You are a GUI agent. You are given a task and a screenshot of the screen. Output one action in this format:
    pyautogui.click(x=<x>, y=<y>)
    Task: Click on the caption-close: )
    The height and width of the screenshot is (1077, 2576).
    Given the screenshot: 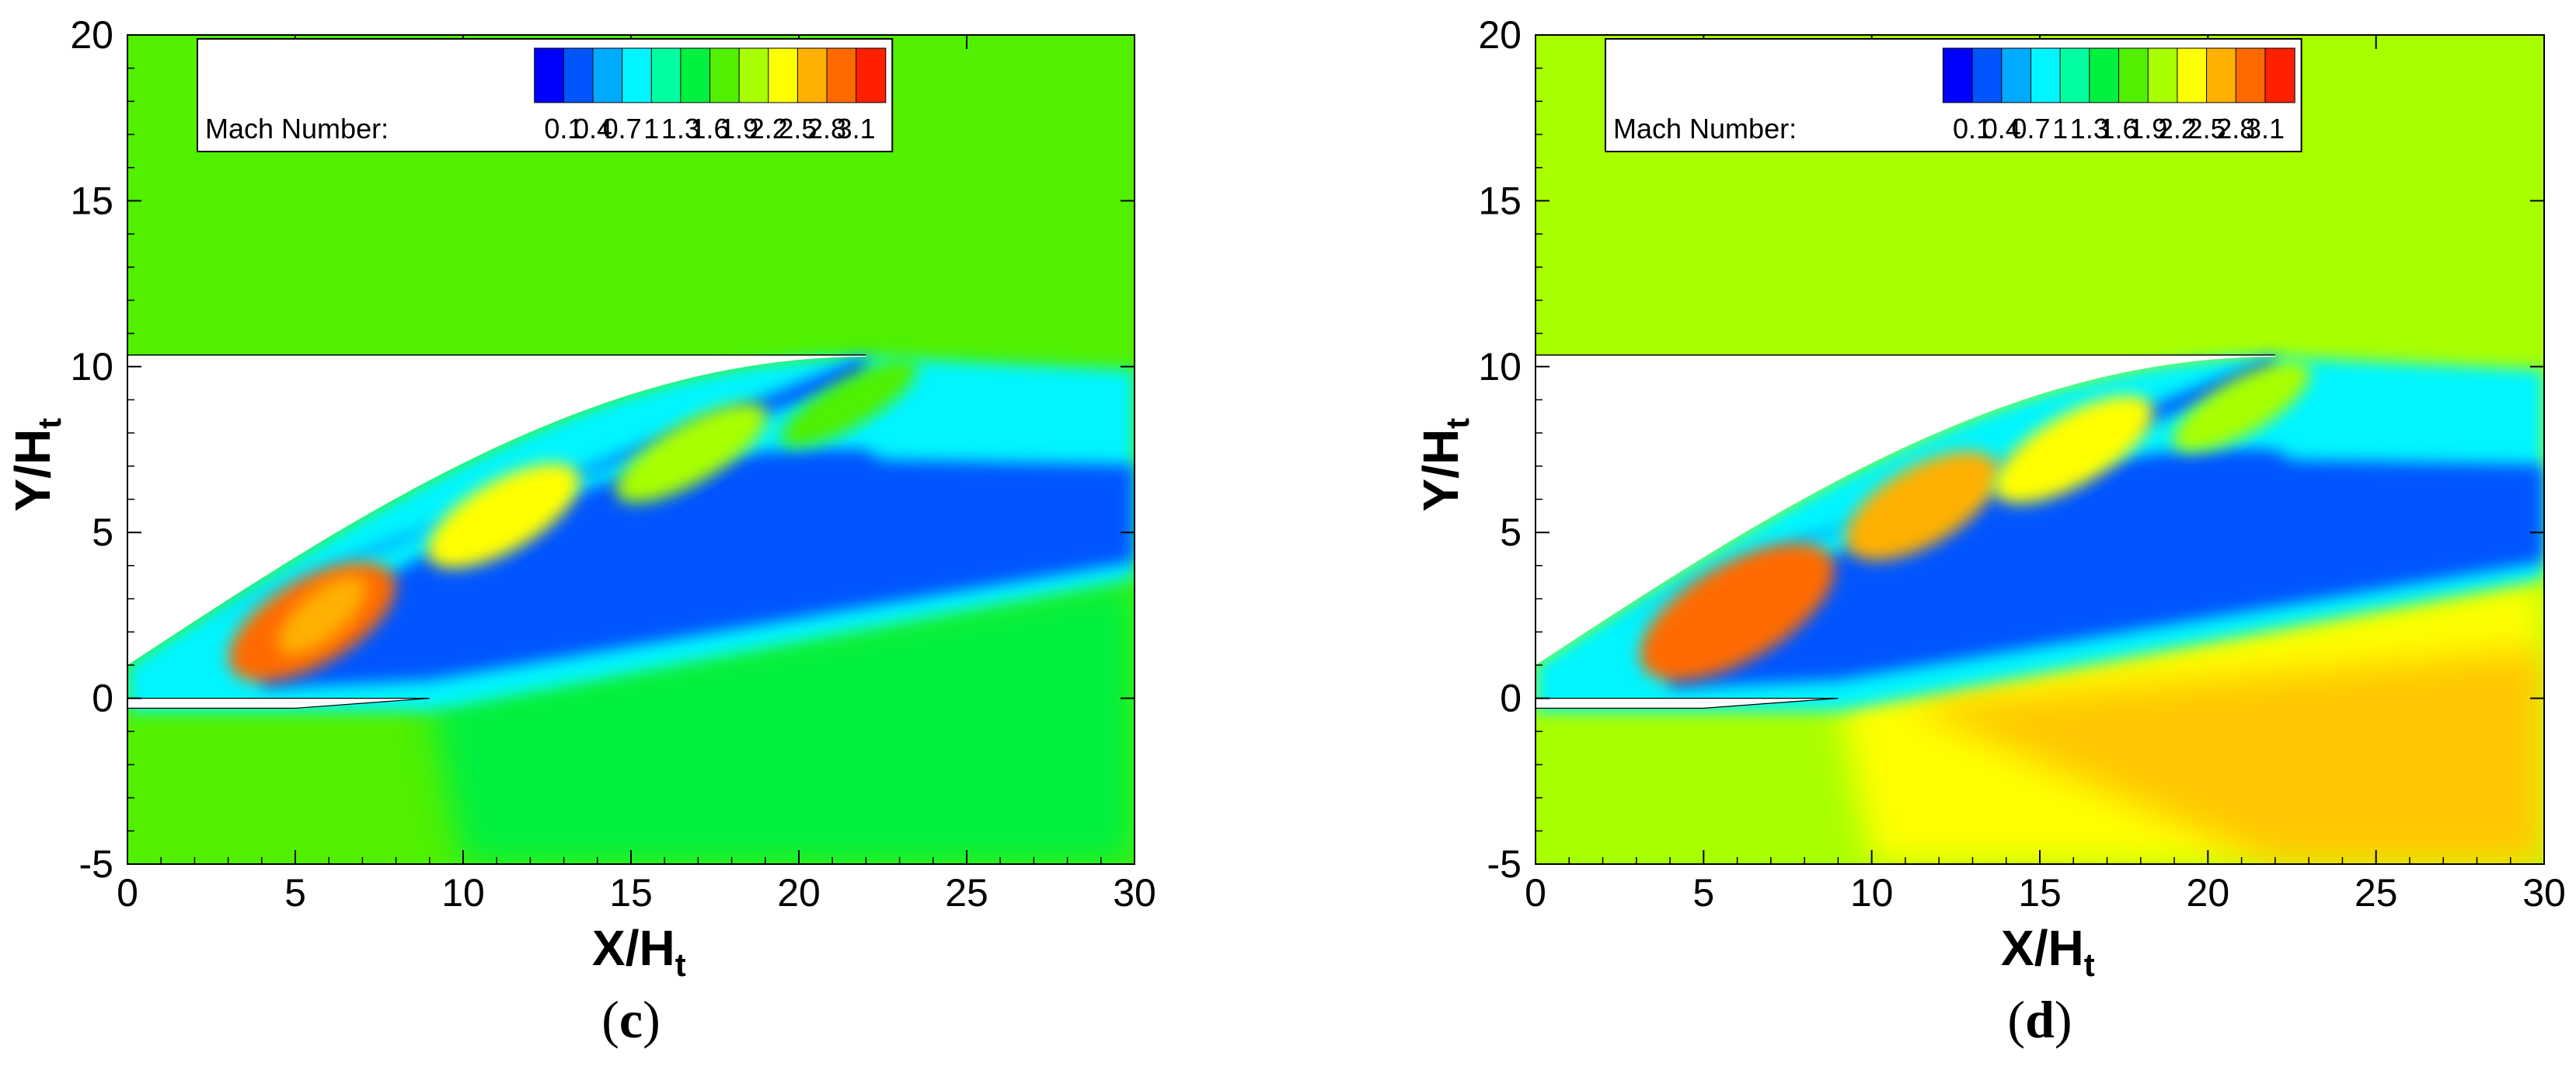 What is the action you would take?
    pyautogui.click(x=2063, y=1020)
    